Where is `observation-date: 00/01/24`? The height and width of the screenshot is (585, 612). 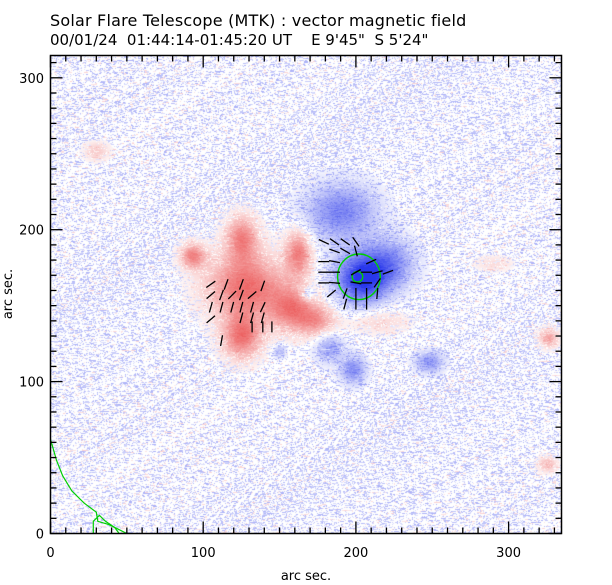
observation-date: 00/01/24 is located at coordinates (84, 40).